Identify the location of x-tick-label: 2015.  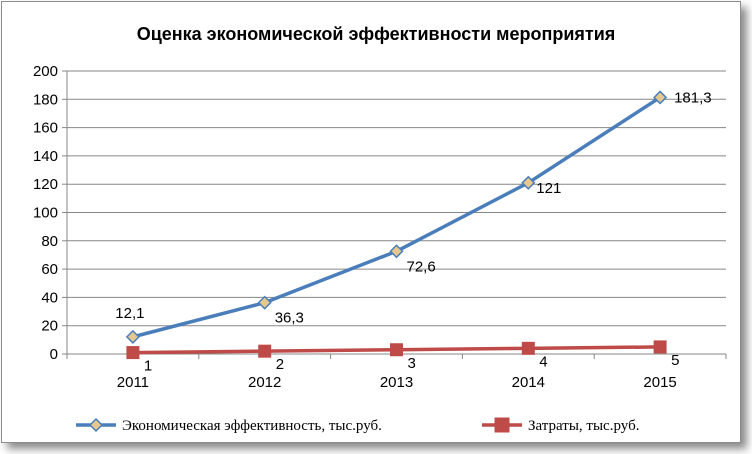
(659, 382).